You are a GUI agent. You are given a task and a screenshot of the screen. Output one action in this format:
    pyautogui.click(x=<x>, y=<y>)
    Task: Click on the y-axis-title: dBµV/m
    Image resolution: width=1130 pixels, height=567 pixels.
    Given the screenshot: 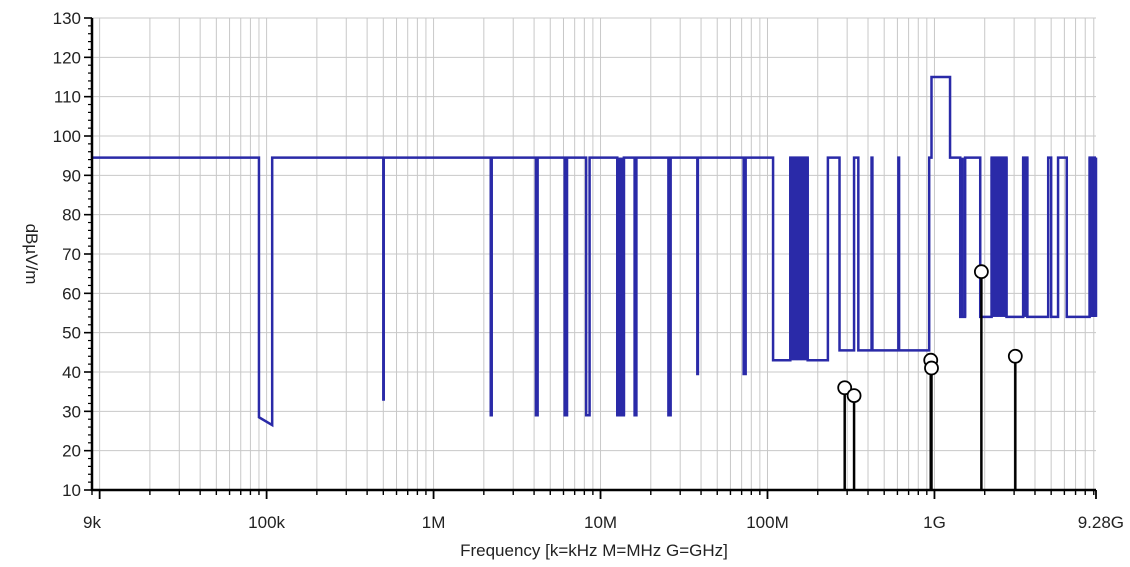 What is the action you would take?
    pyautogui.click(x=31, y=254)
    